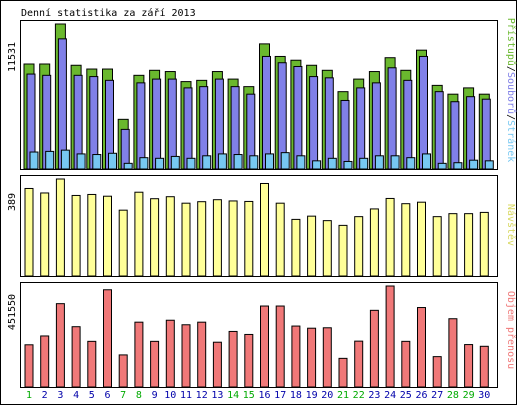 The width and height of the screenshot is (517, 405). Describe the element at coordinates (437, 395) in the screenshot. I see `day-label: 27` at that location.